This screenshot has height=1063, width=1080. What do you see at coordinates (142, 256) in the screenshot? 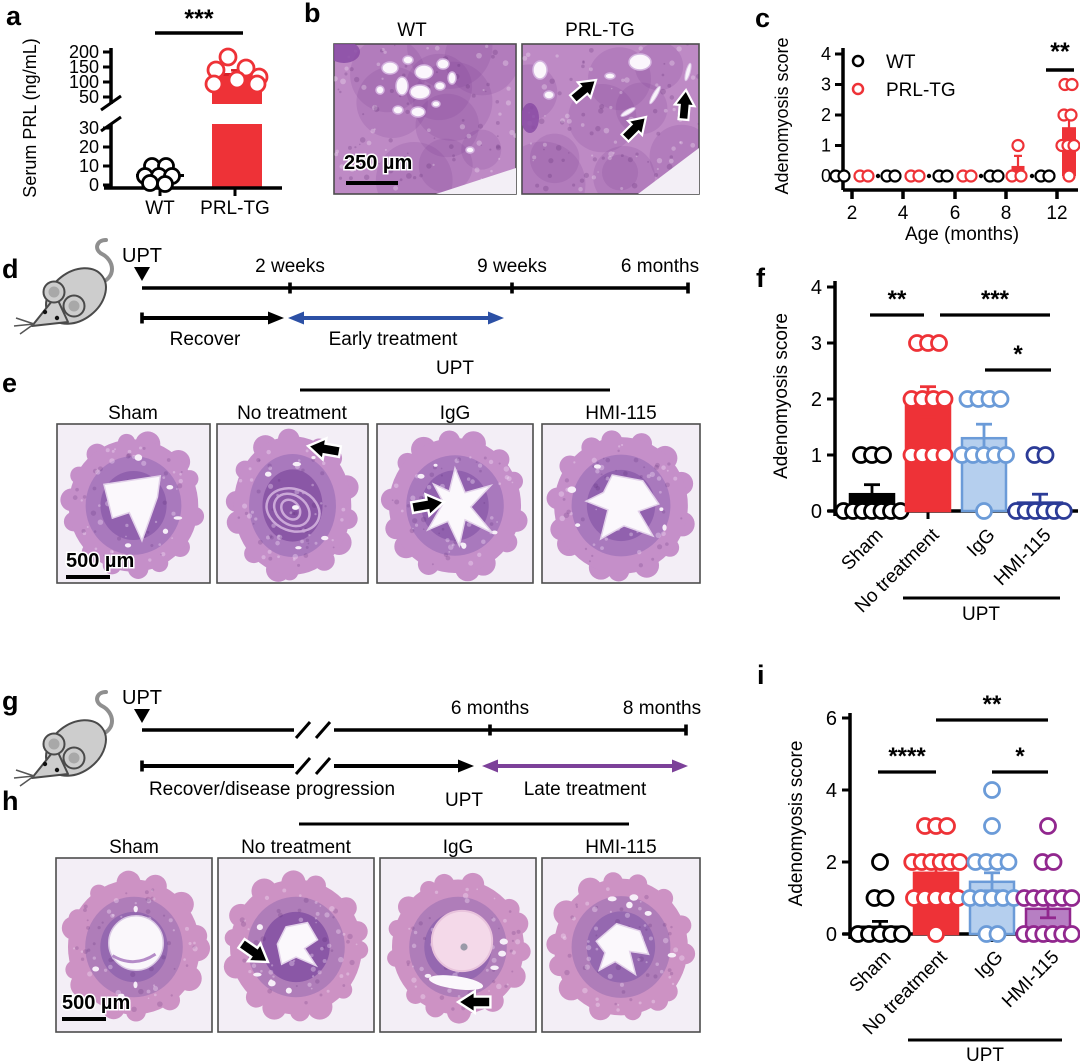
I see `upt-marker-label: UPT` at bounding box center [142, 256].